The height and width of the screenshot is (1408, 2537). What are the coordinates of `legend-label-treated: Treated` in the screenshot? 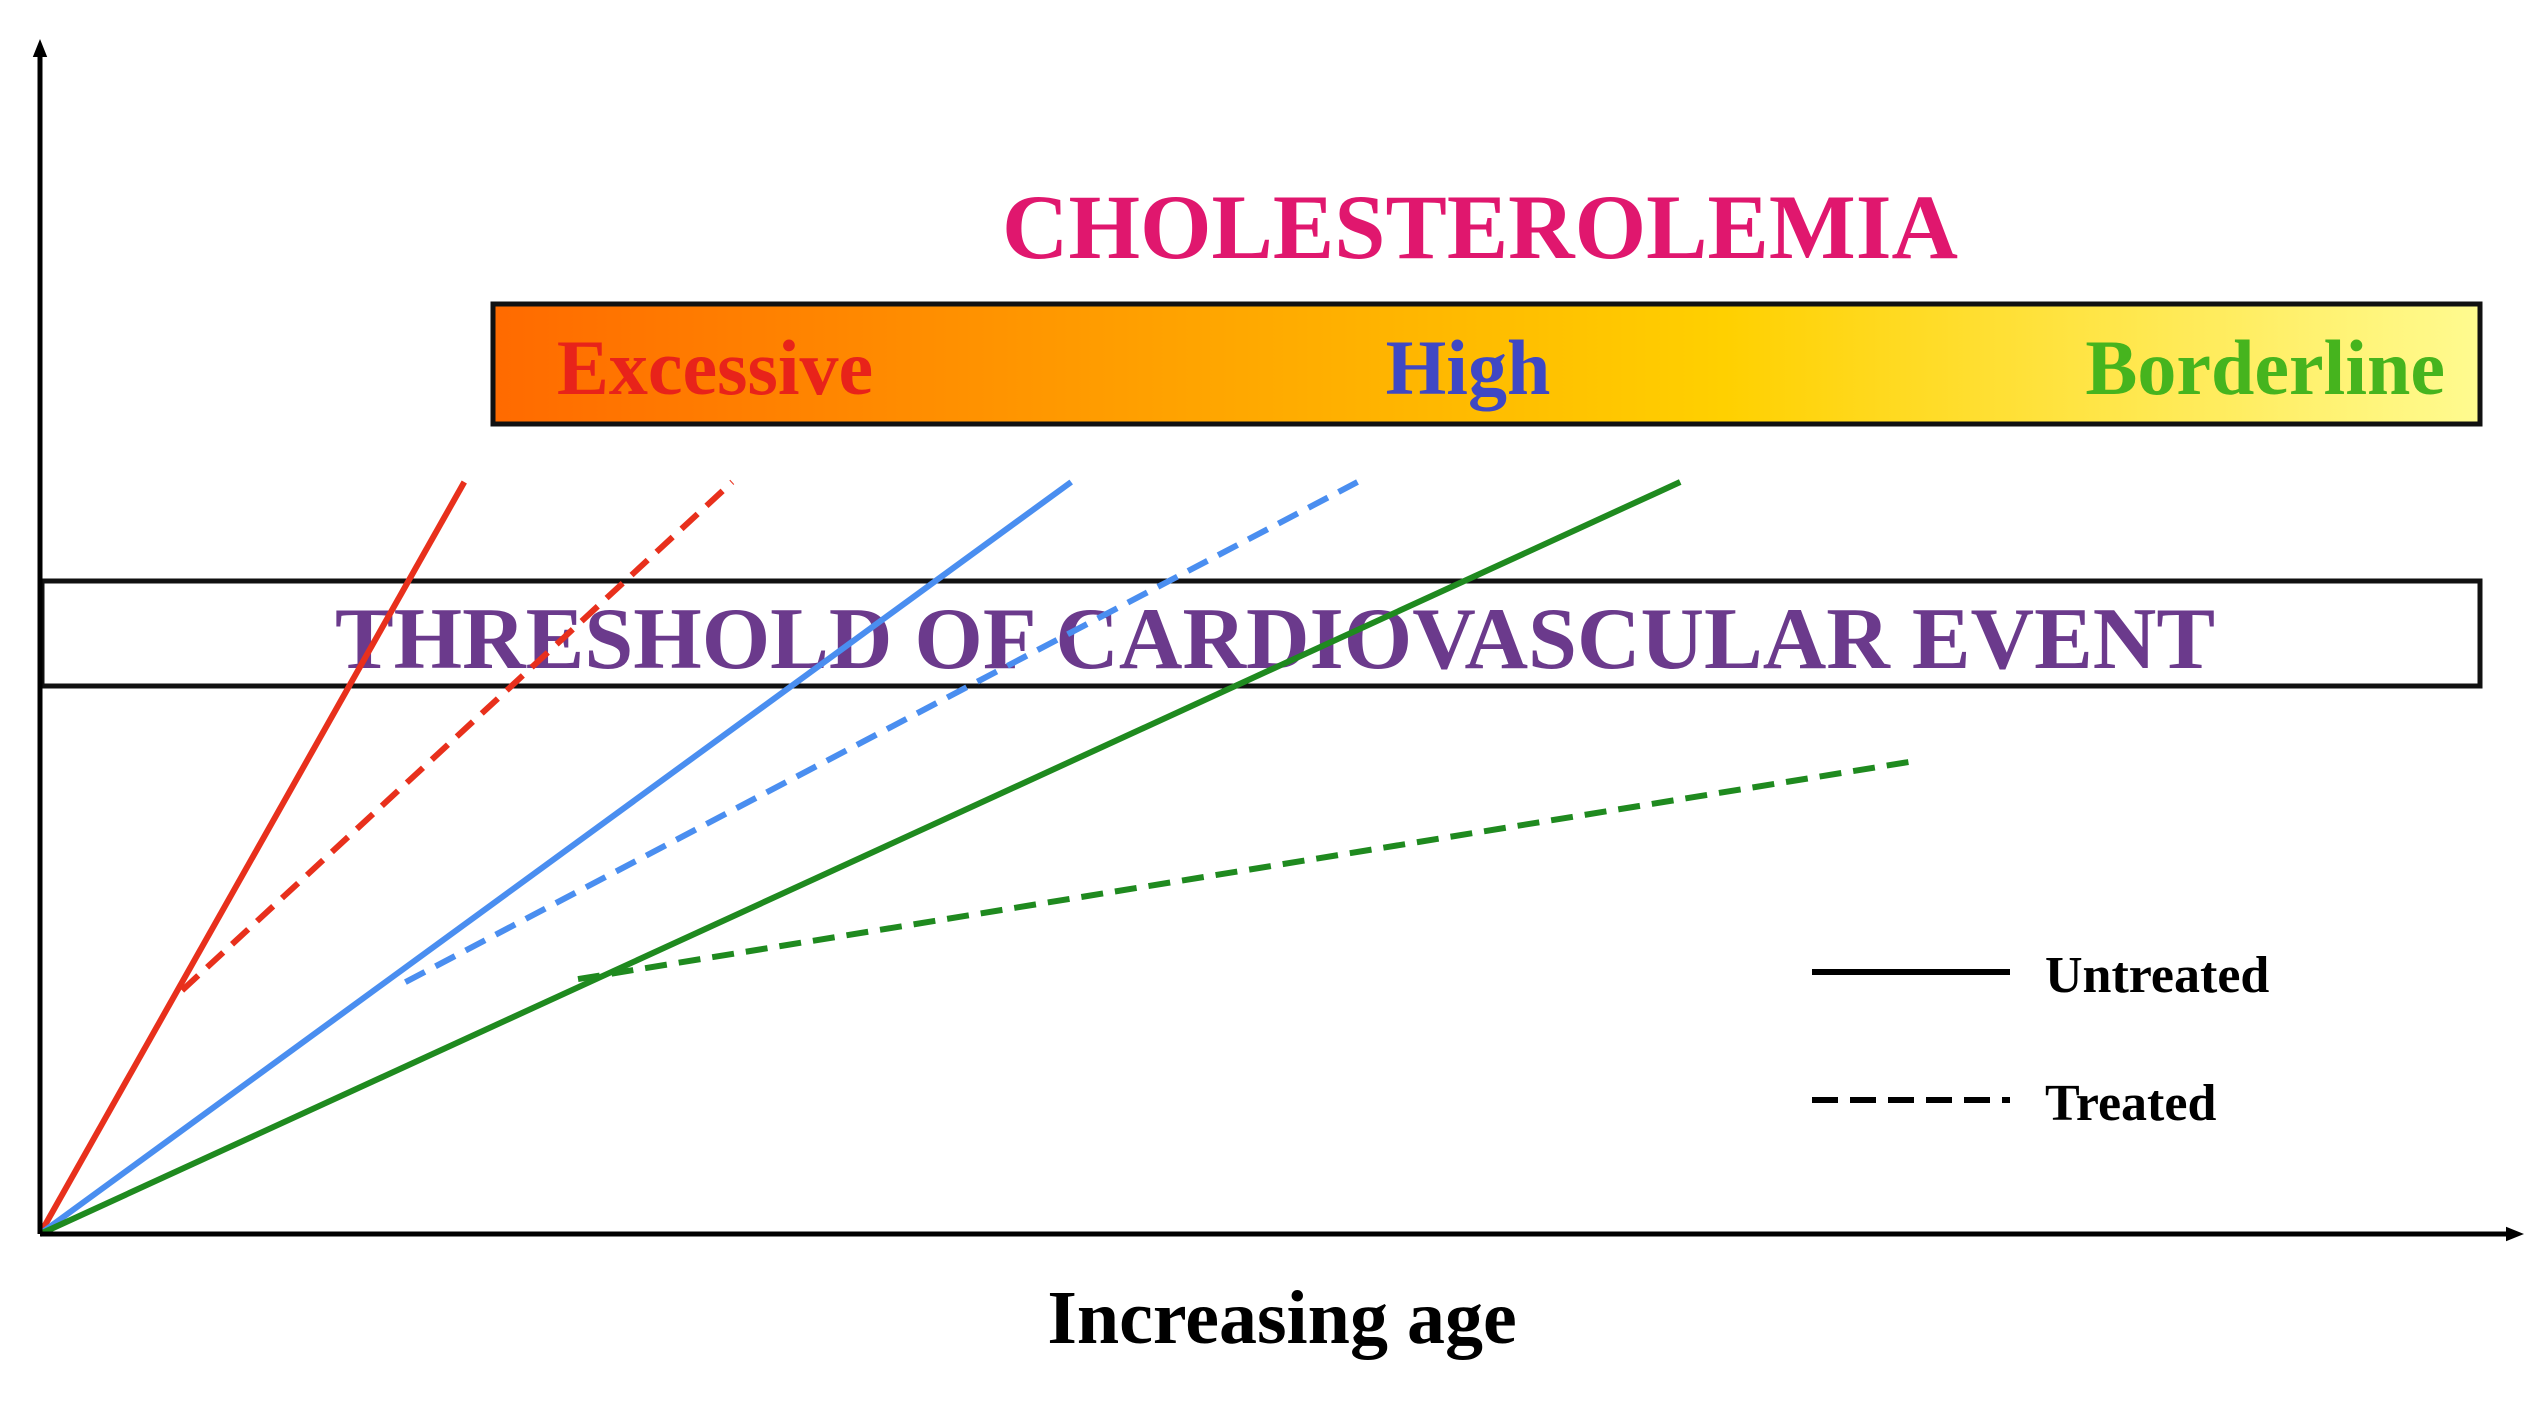 It's located at (2130, 1103).